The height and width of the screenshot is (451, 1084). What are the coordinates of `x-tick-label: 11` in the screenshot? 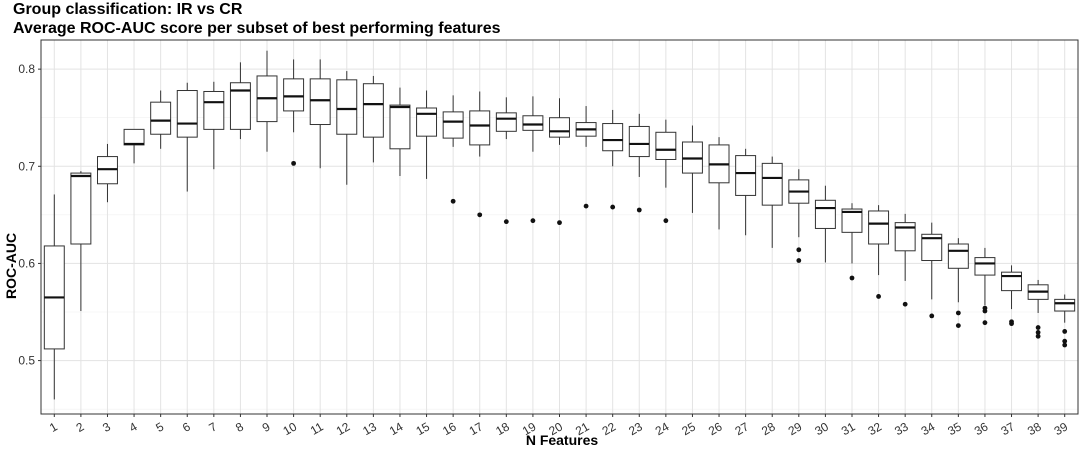 It's located at (317, 428).